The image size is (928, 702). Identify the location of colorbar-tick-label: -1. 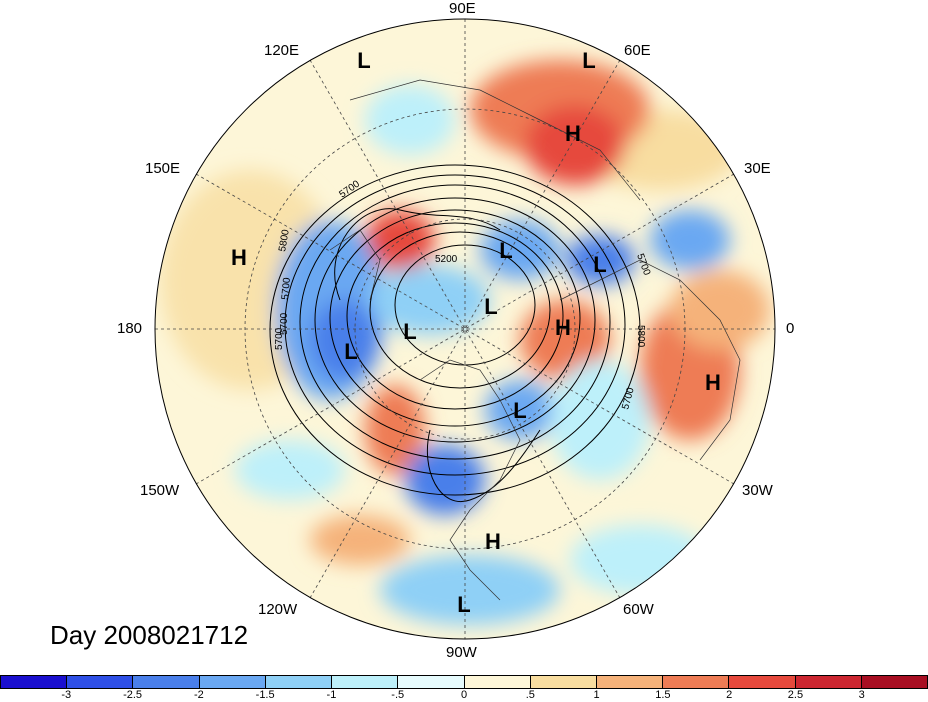
(331, 695).